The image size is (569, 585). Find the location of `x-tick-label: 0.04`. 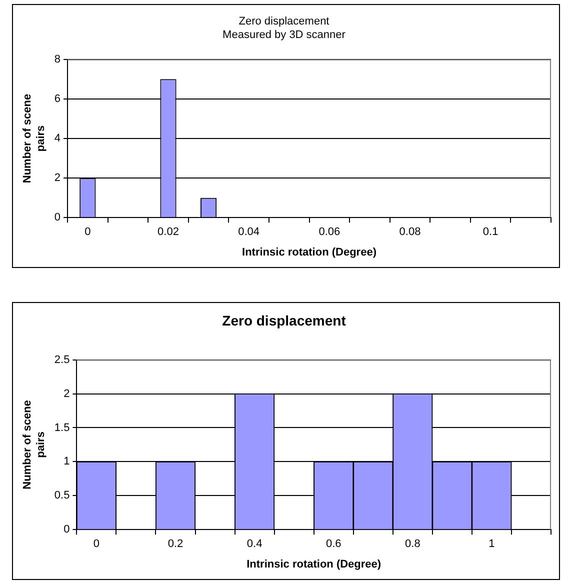

x-tick-label: 0.04 is located at coordinates (249, 232).